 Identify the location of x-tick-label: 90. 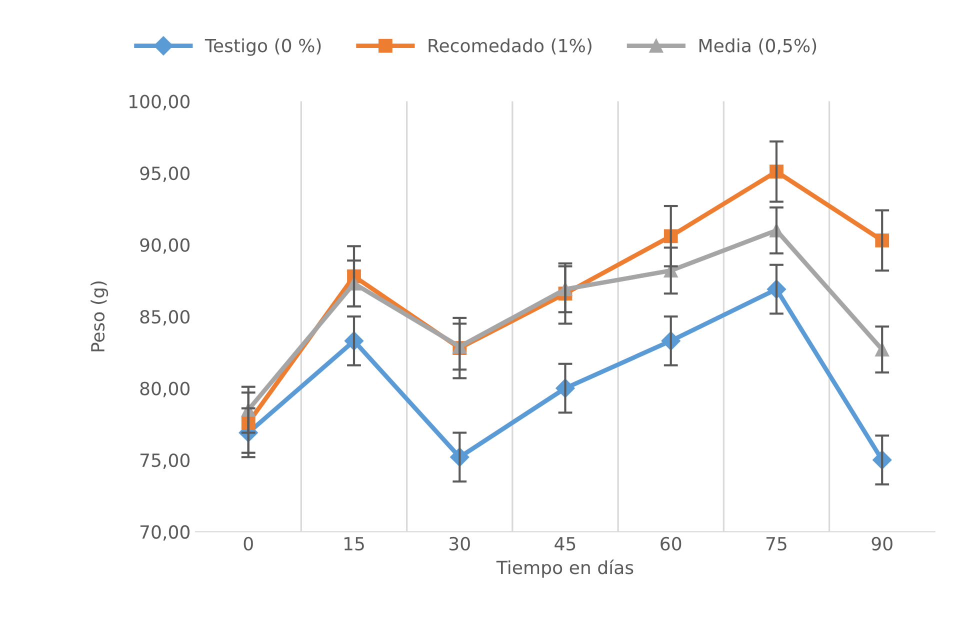
(882, 543).